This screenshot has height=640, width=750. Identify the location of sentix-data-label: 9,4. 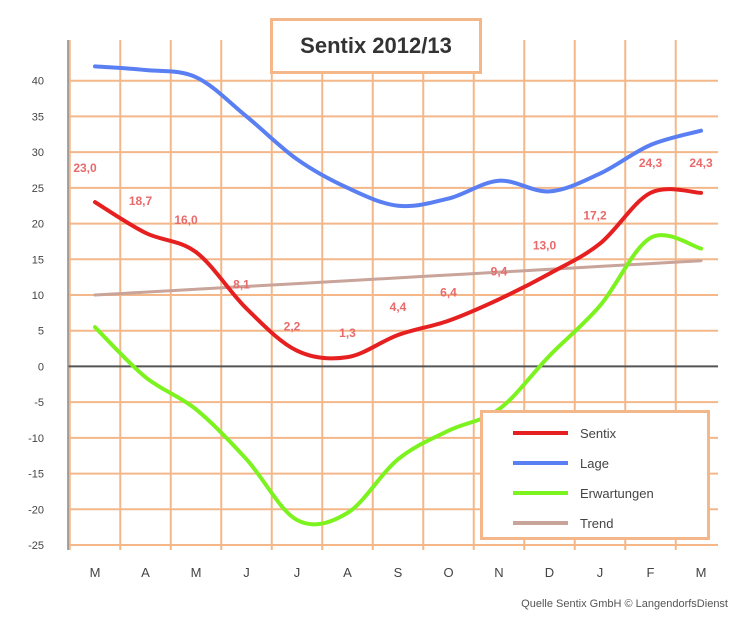
(499, 271).